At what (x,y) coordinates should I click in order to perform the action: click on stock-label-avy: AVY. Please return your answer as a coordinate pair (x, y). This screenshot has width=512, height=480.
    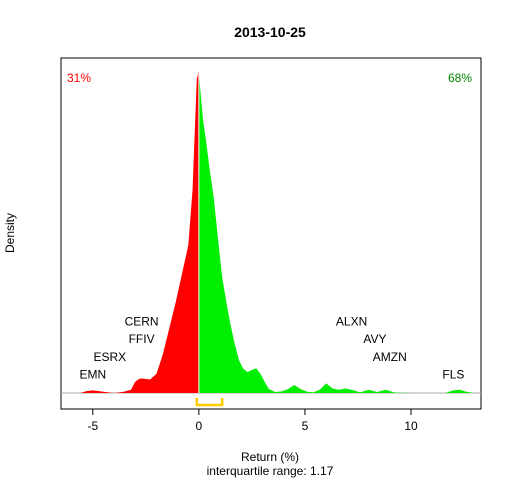
    Looking at the image, I should click on (374, 339).